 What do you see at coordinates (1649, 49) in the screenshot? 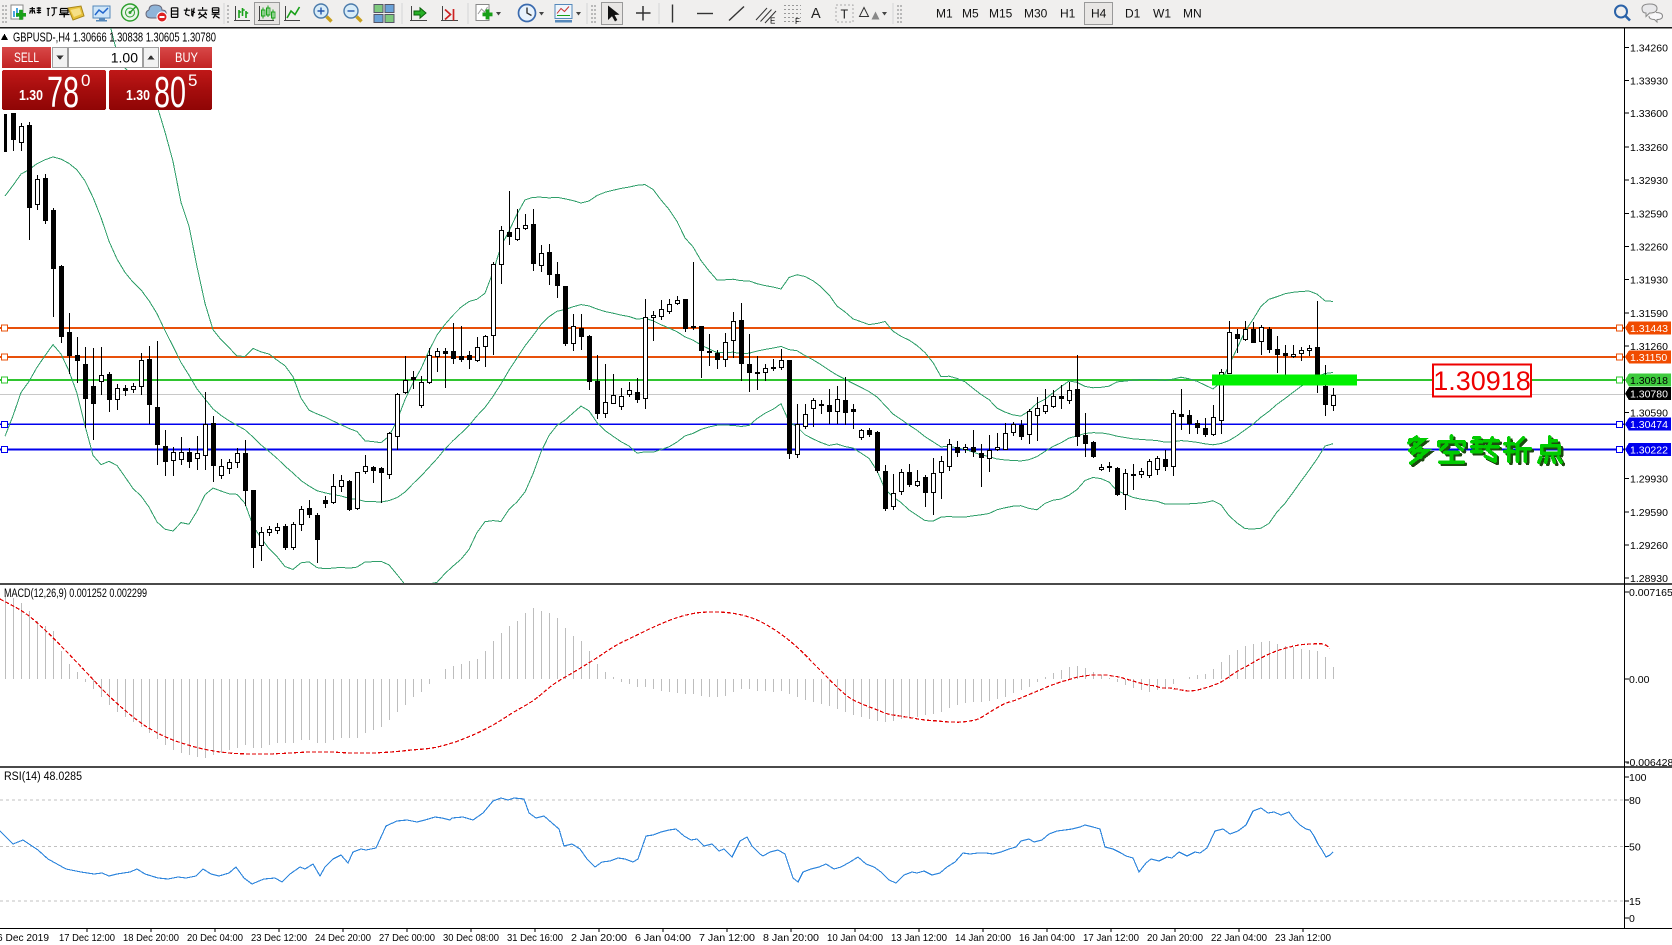
I see `svg-text: 1.34260` at bounding box center [1649, 49].